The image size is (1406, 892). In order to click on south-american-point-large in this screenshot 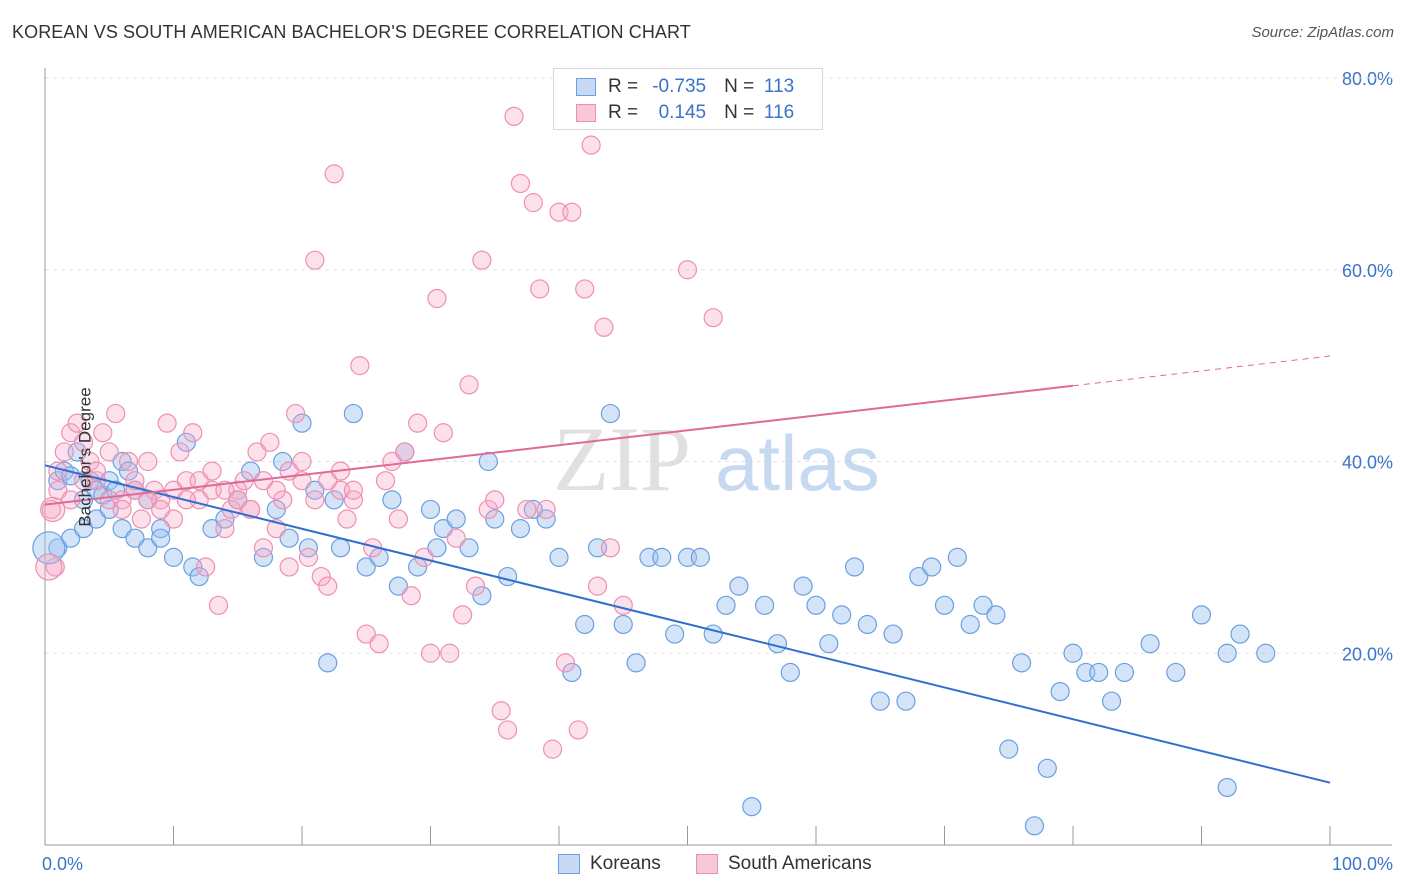, I will do `click(49, 567)`.